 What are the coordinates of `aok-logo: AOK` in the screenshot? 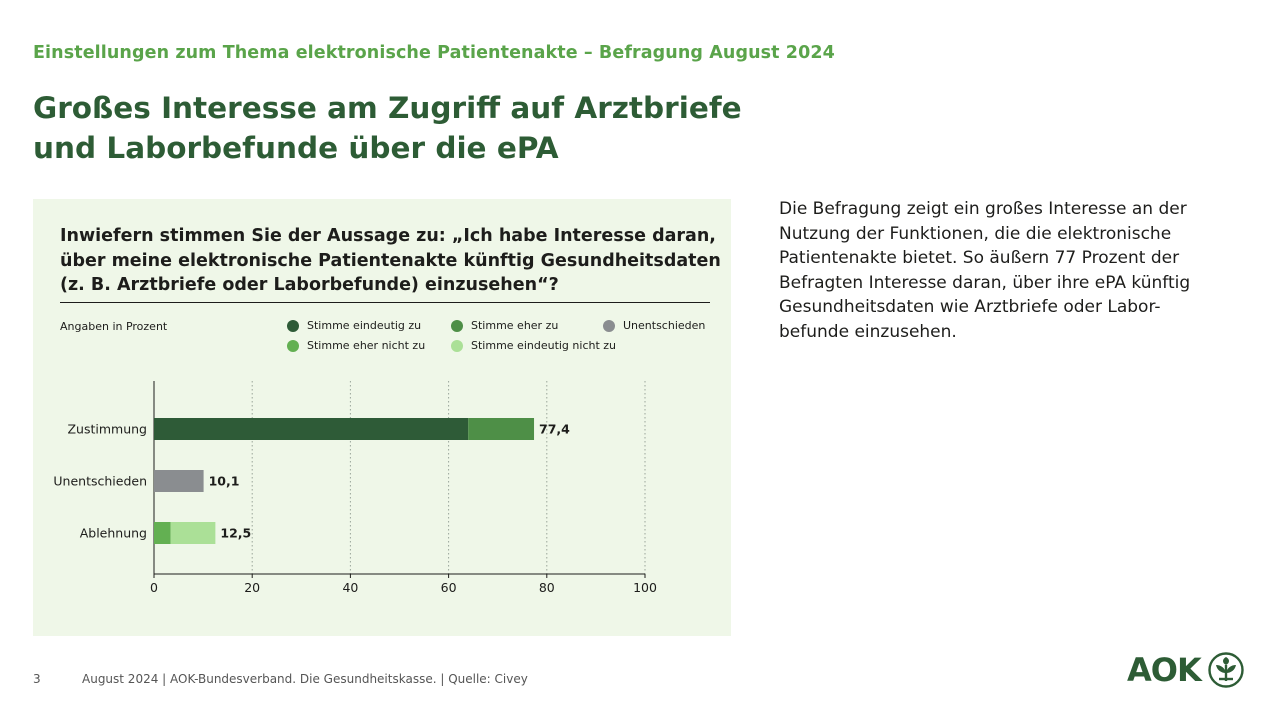 It's located at (1186, 670).